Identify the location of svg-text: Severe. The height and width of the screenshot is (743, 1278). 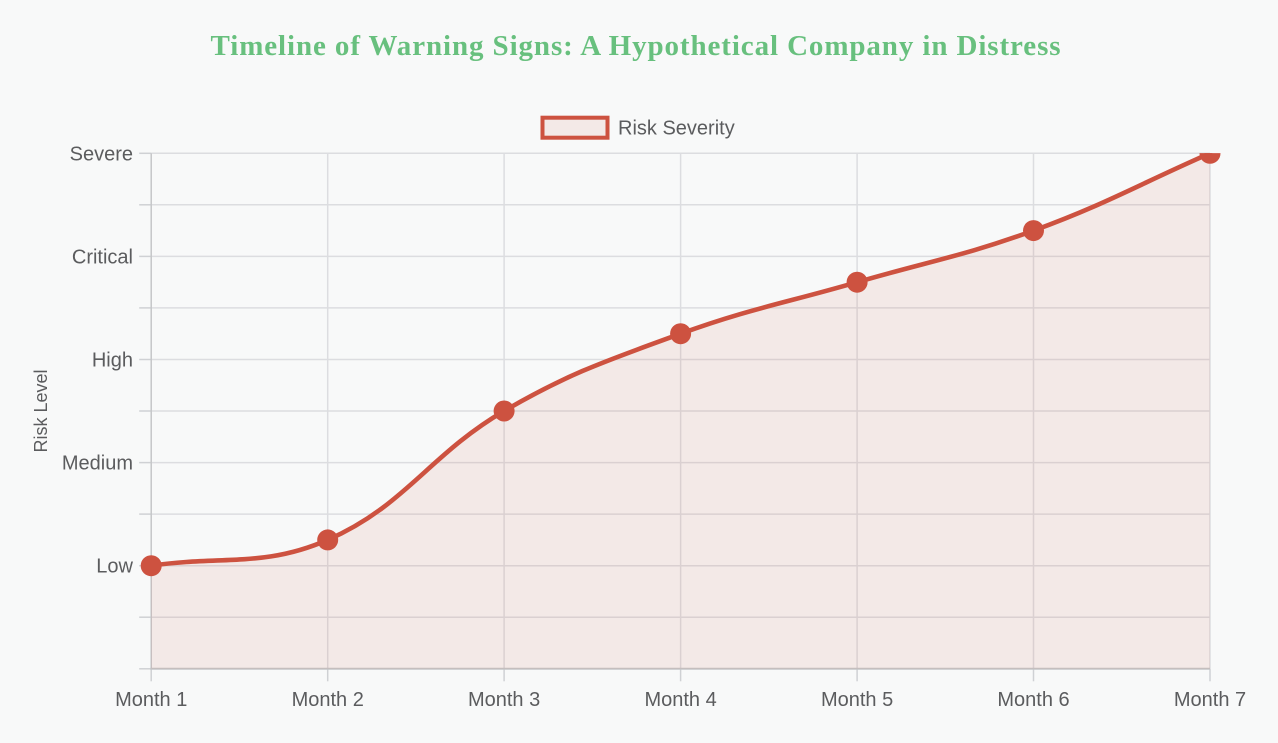
(101, 154).